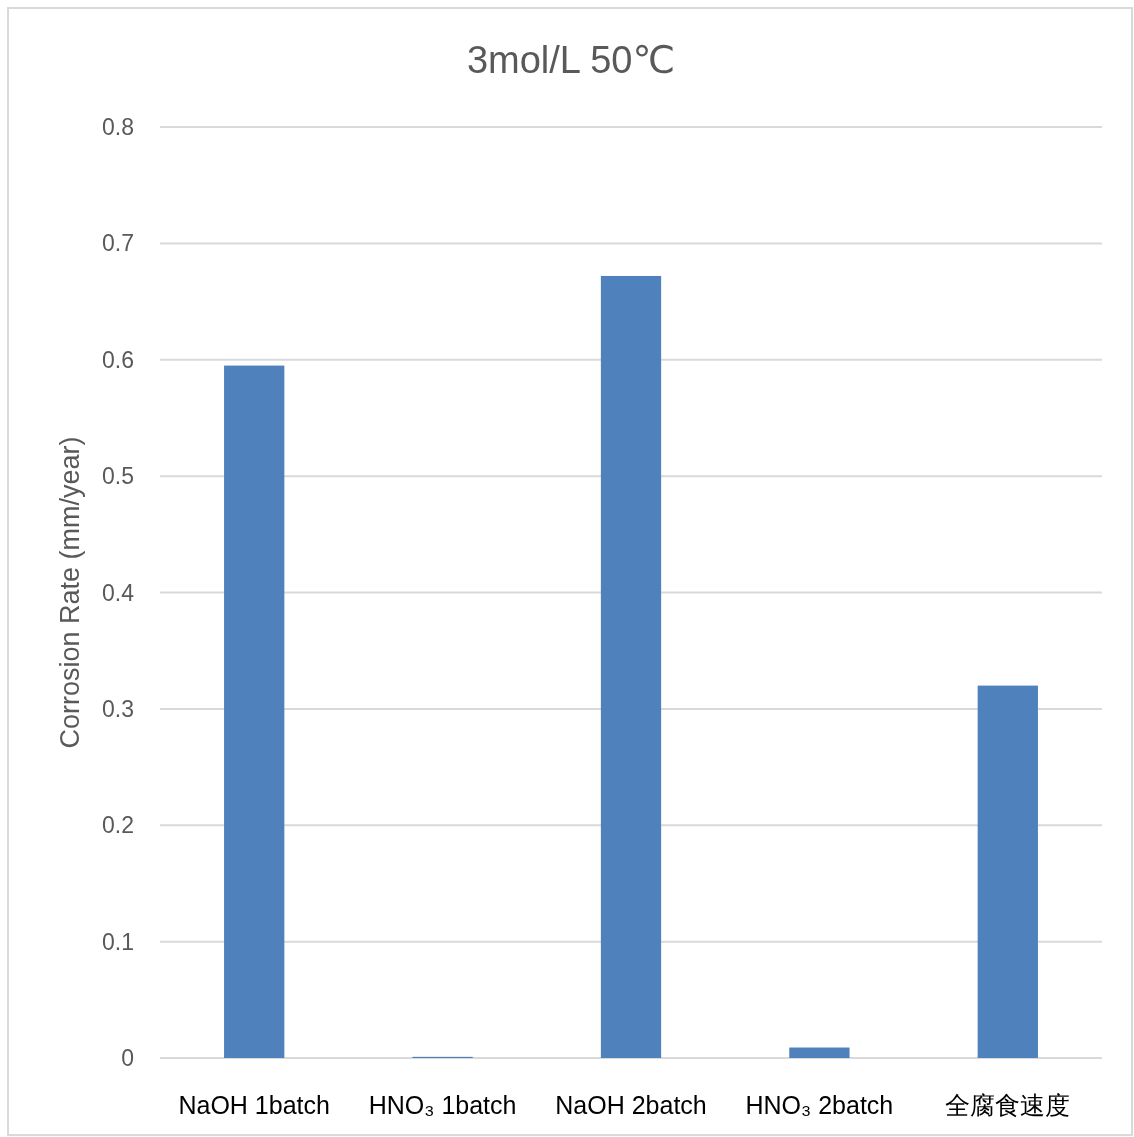 This screenshot has height=1137, width=1134. I want to click on y-tick-label: 0.2, so click(118, 825).